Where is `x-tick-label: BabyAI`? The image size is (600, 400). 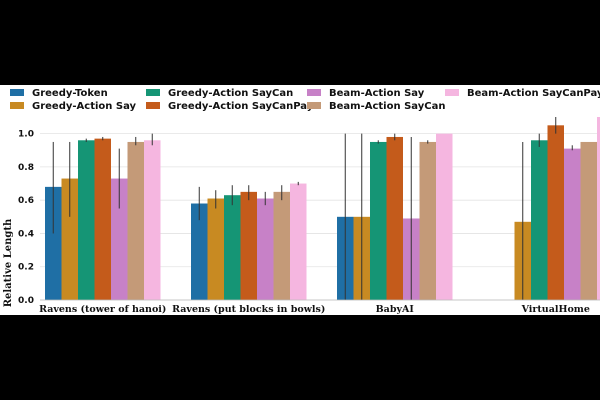 x-tick-label: BabyAI is located at coordinates (395, 309).